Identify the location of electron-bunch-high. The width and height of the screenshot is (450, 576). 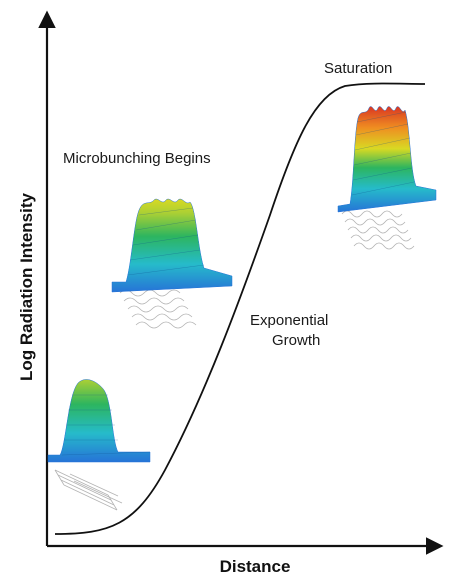
(378, 230).